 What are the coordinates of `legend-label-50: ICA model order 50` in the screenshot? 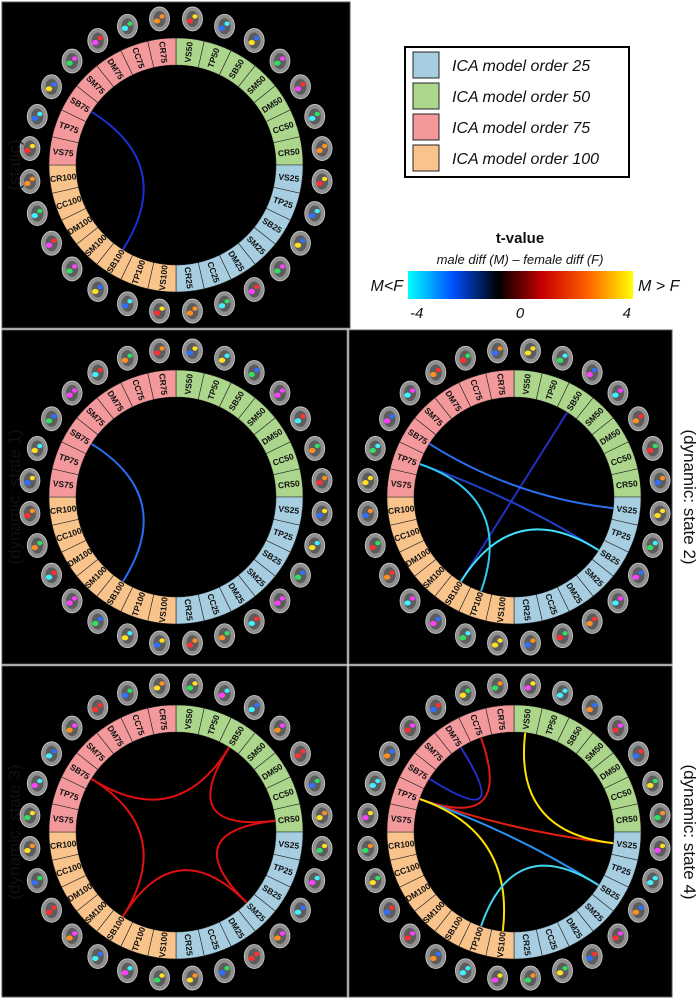 It's located at (521, 97).